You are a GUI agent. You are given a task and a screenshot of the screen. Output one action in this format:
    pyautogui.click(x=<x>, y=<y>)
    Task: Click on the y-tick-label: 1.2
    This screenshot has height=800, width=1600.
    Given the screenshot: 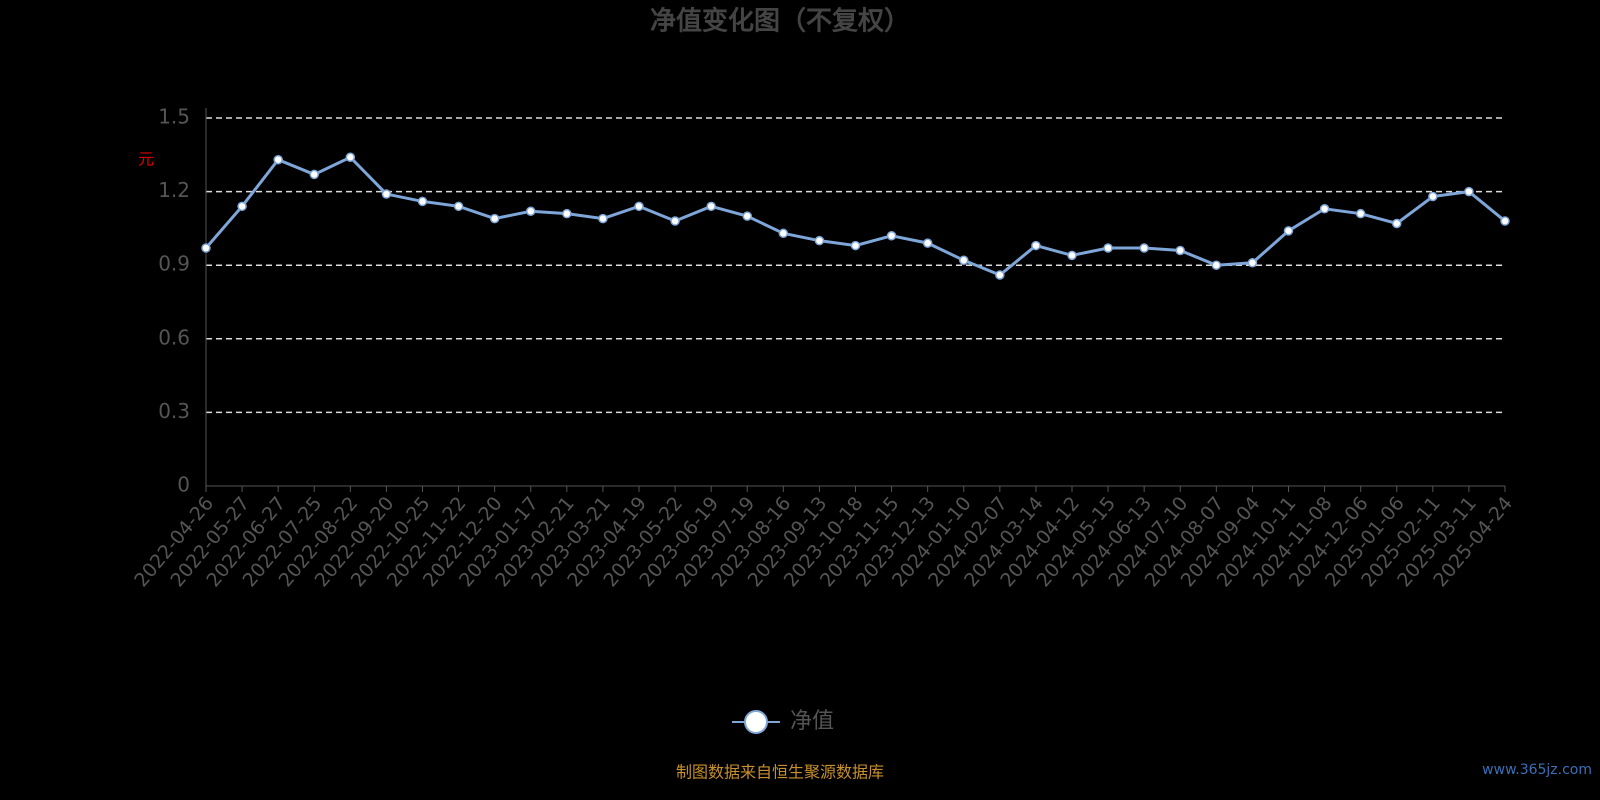 What is the action you would take?
    pyautogui.click(x=174, y=190)
    